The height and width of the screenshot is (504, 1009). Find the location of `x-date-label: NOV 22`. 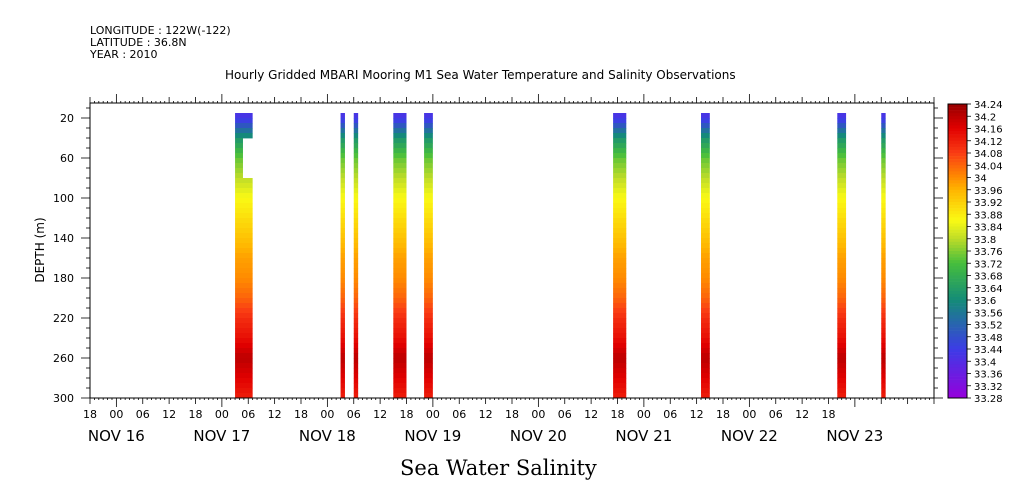

x-date-label: NOV 22 is located at coordinates (749, 436).